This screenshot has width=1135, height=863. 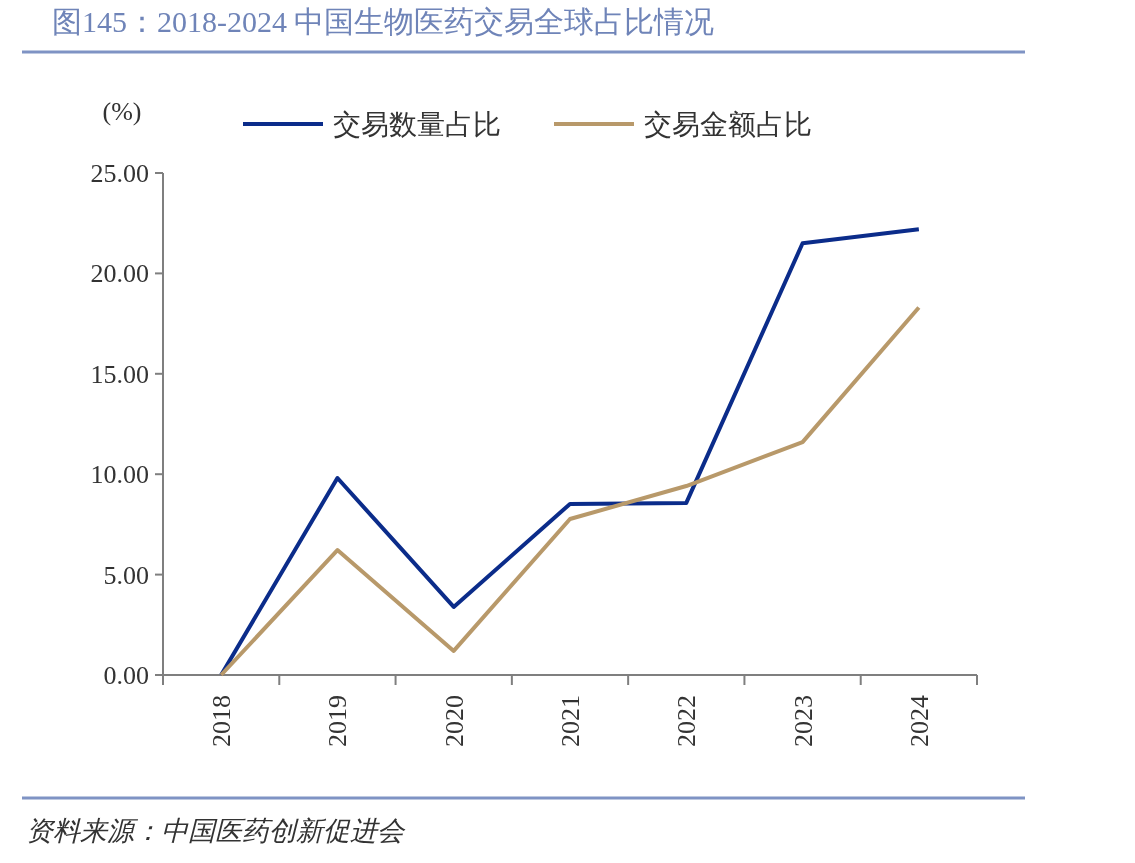 What do you see at coordinates (119, 374) in the screenshot?
I see `y-tick-label: 15.00` at bounding box center [119, 374].